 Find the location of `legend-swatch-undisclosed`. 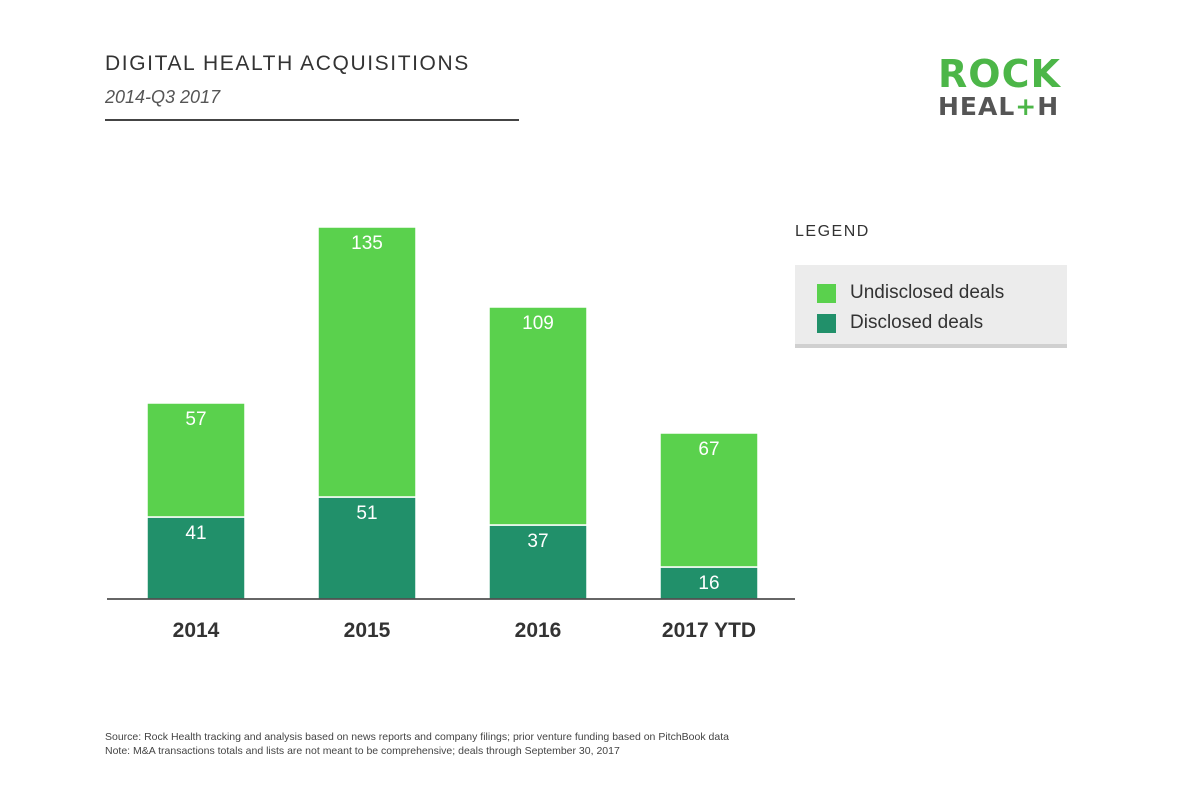

legend-swatch-undisclosed is located at coordinates (826, 293).